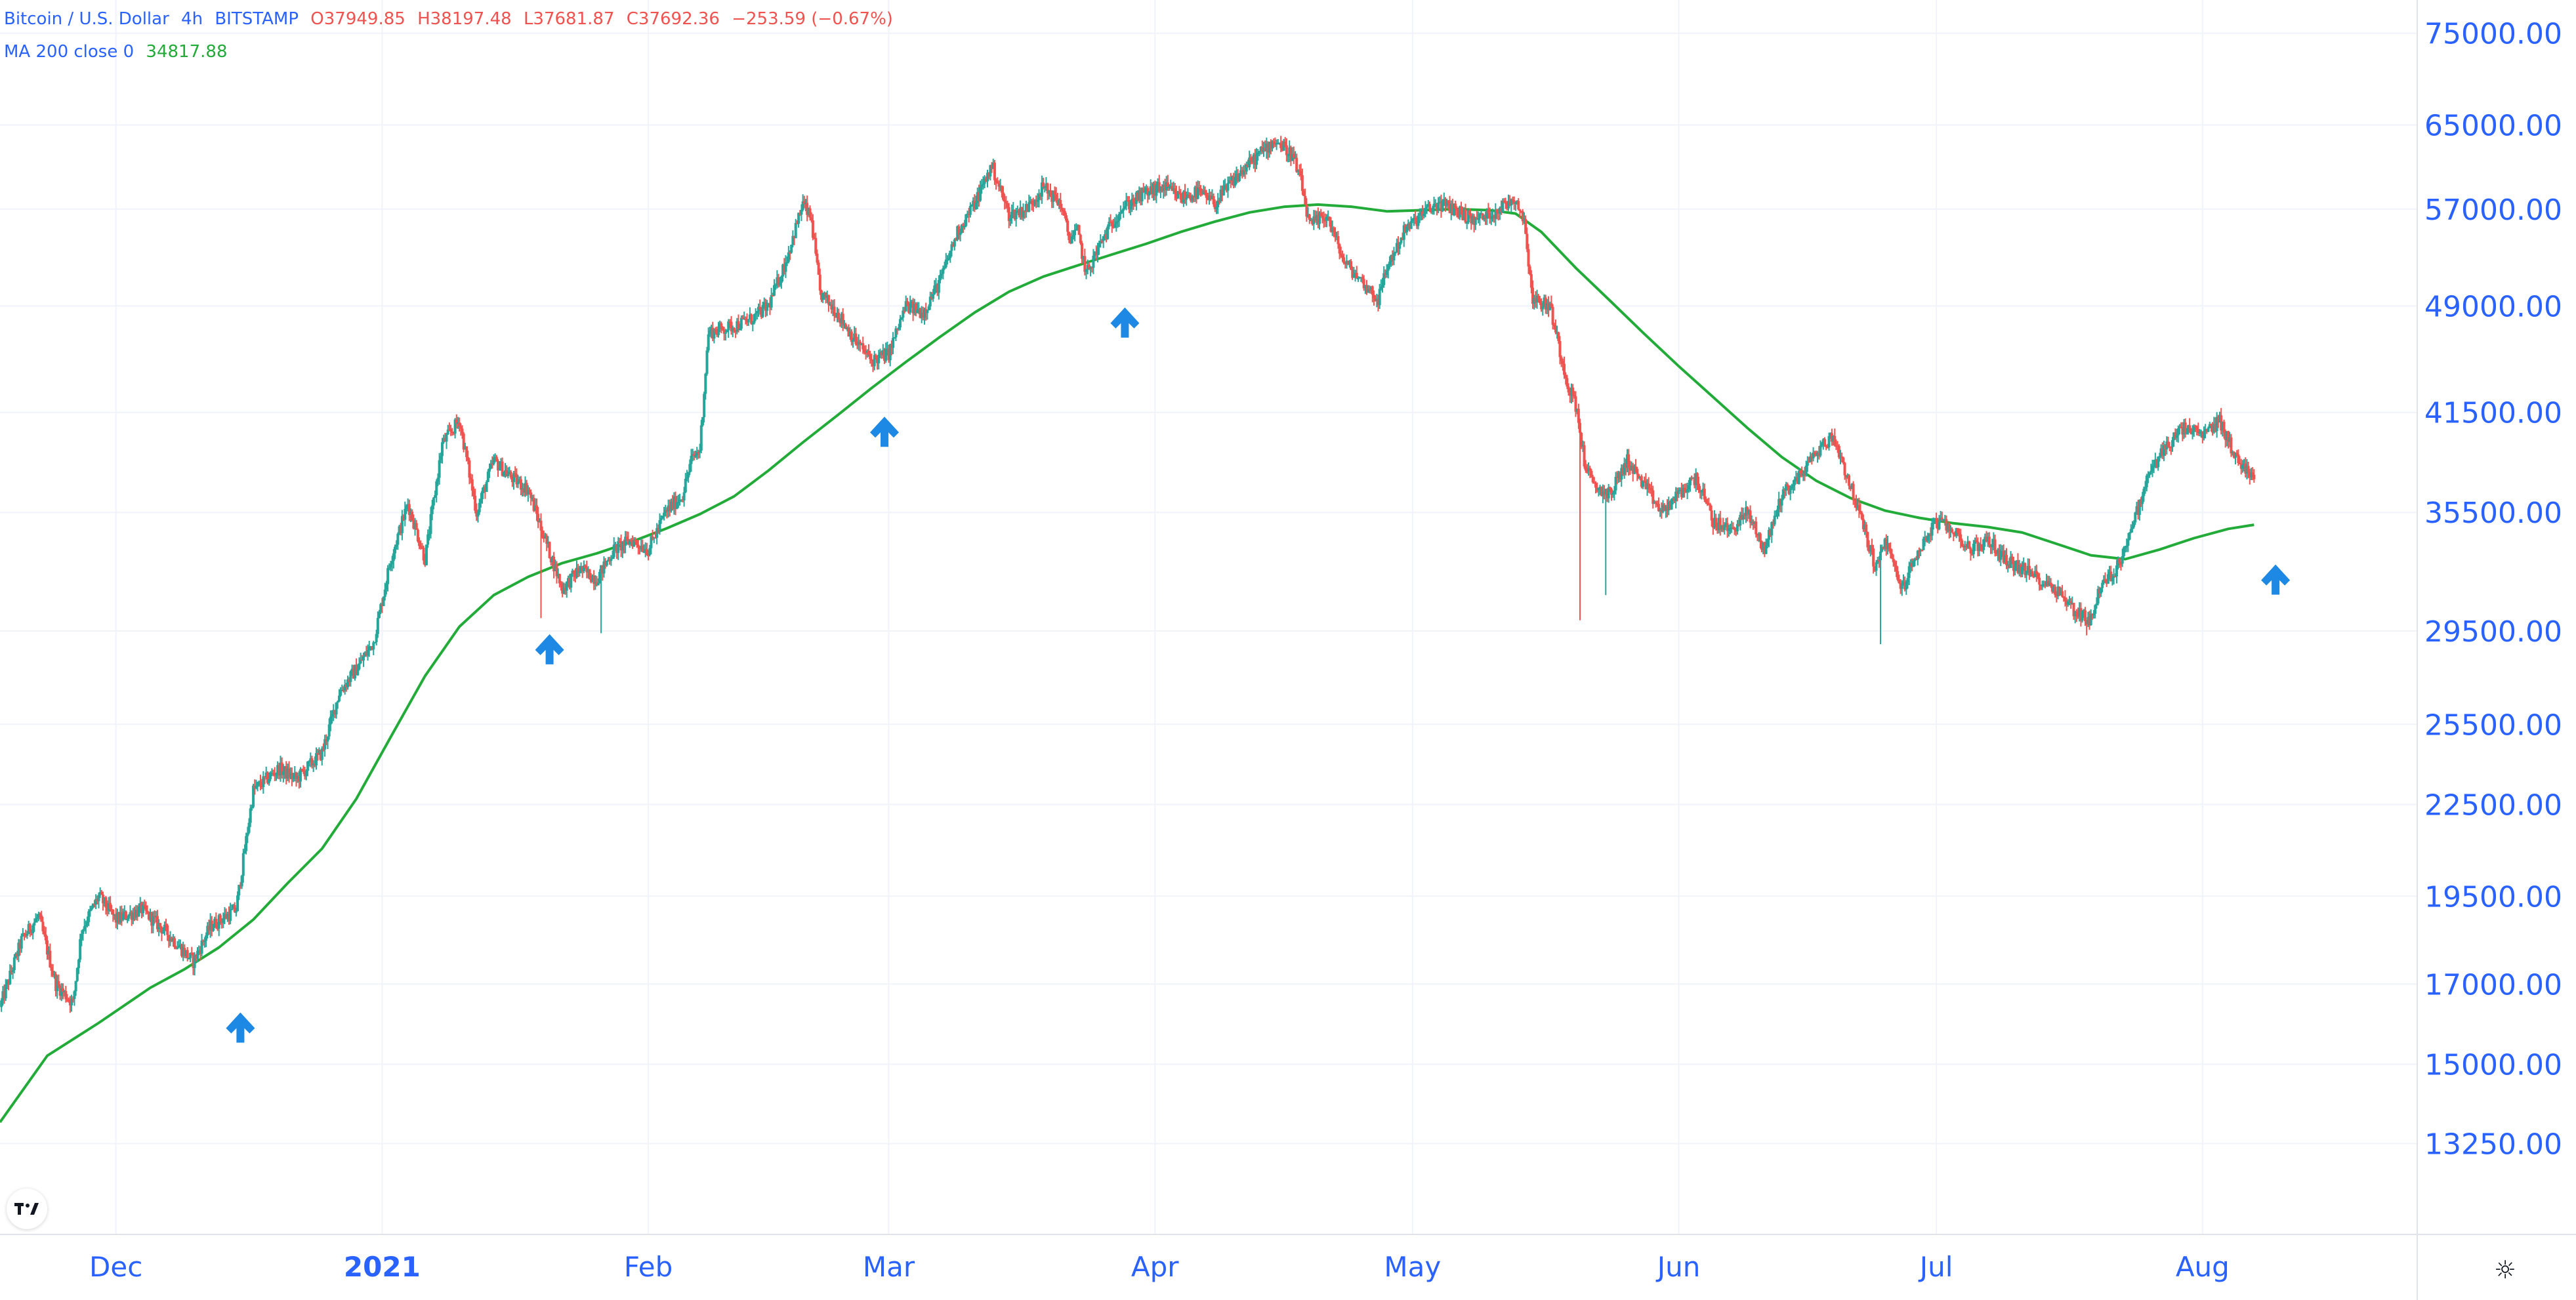 This screenshot has width=2576, height=1300. What do you see at coordinates (257, 19) in the screenshot?
I see `legend-exchange: BITSTAMP` at bounding box center [257, 19].